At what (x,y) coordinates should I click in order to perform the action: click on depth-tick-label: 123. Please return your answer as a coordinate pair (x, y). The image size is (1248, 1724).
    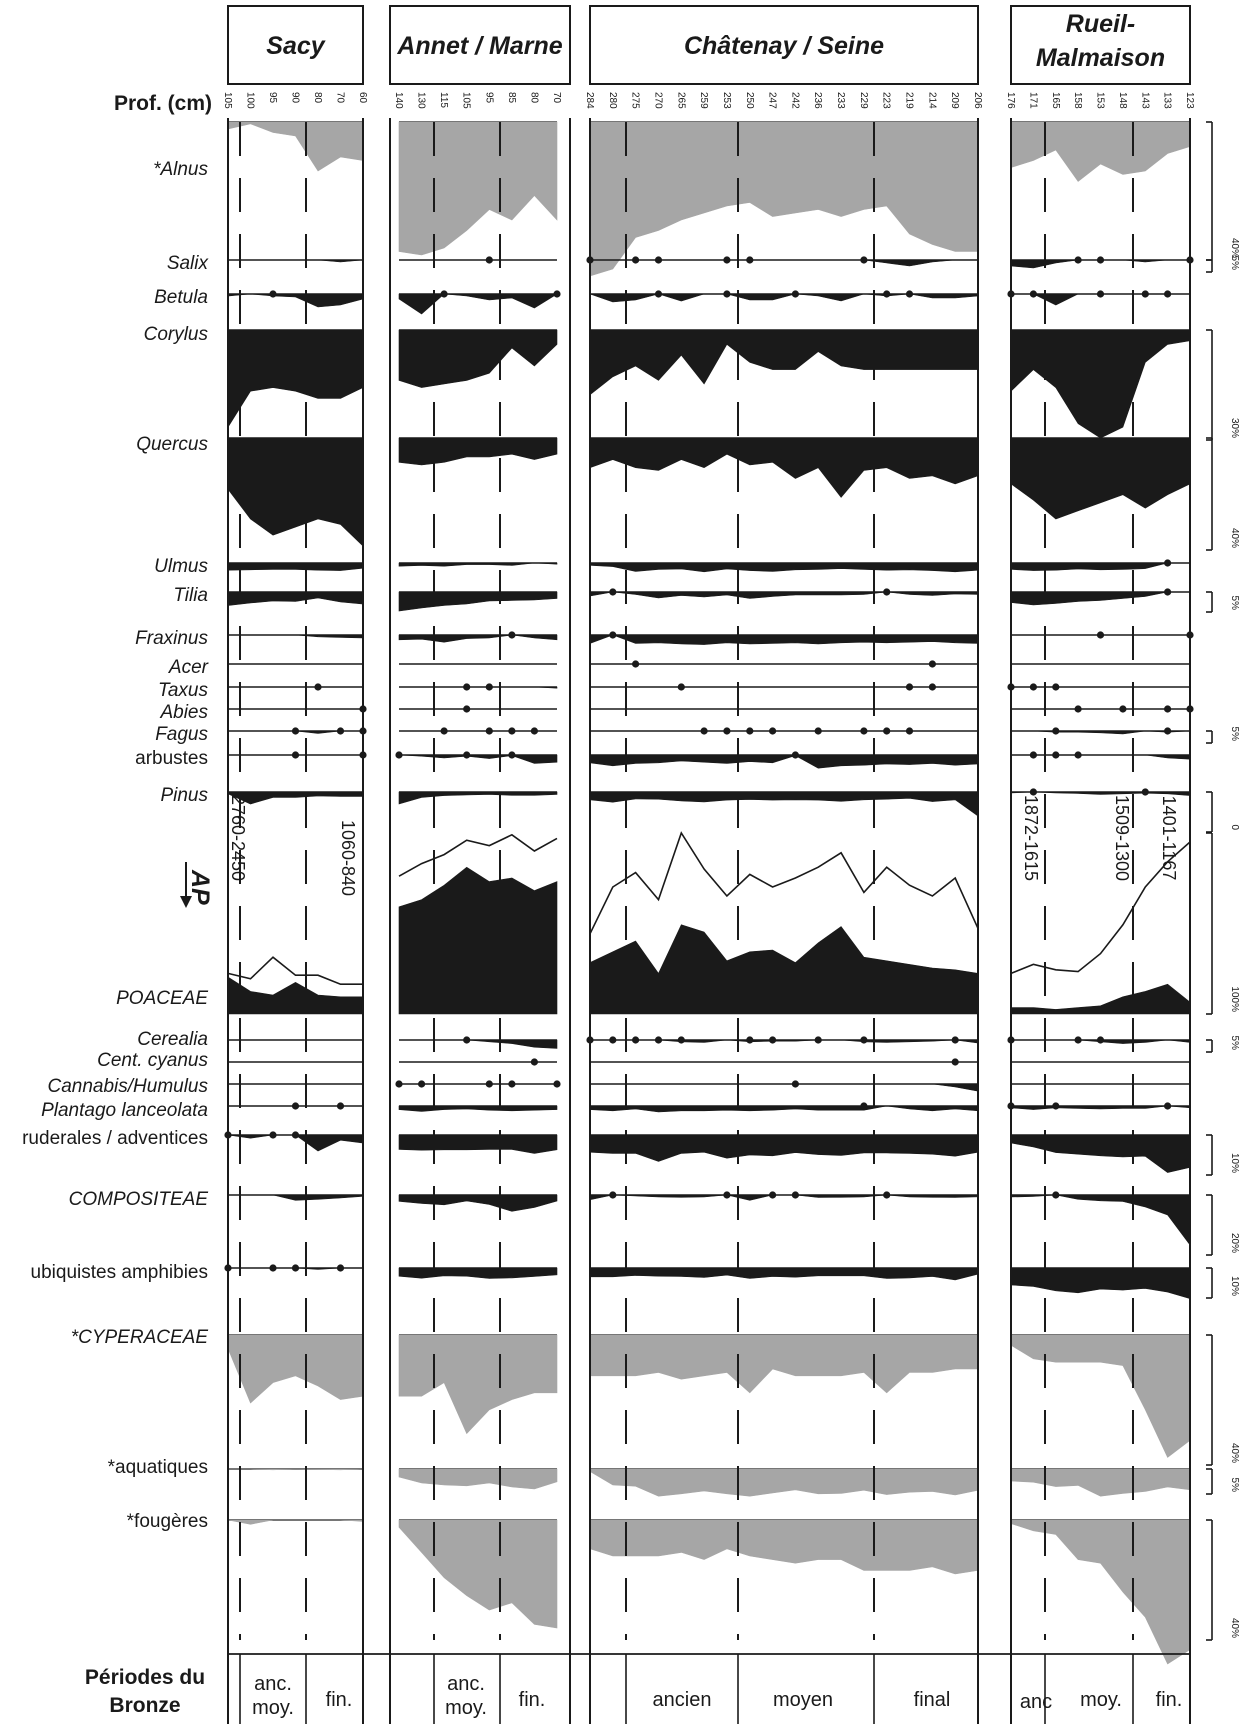
    Looking at the image, I should click on (1189, 100).